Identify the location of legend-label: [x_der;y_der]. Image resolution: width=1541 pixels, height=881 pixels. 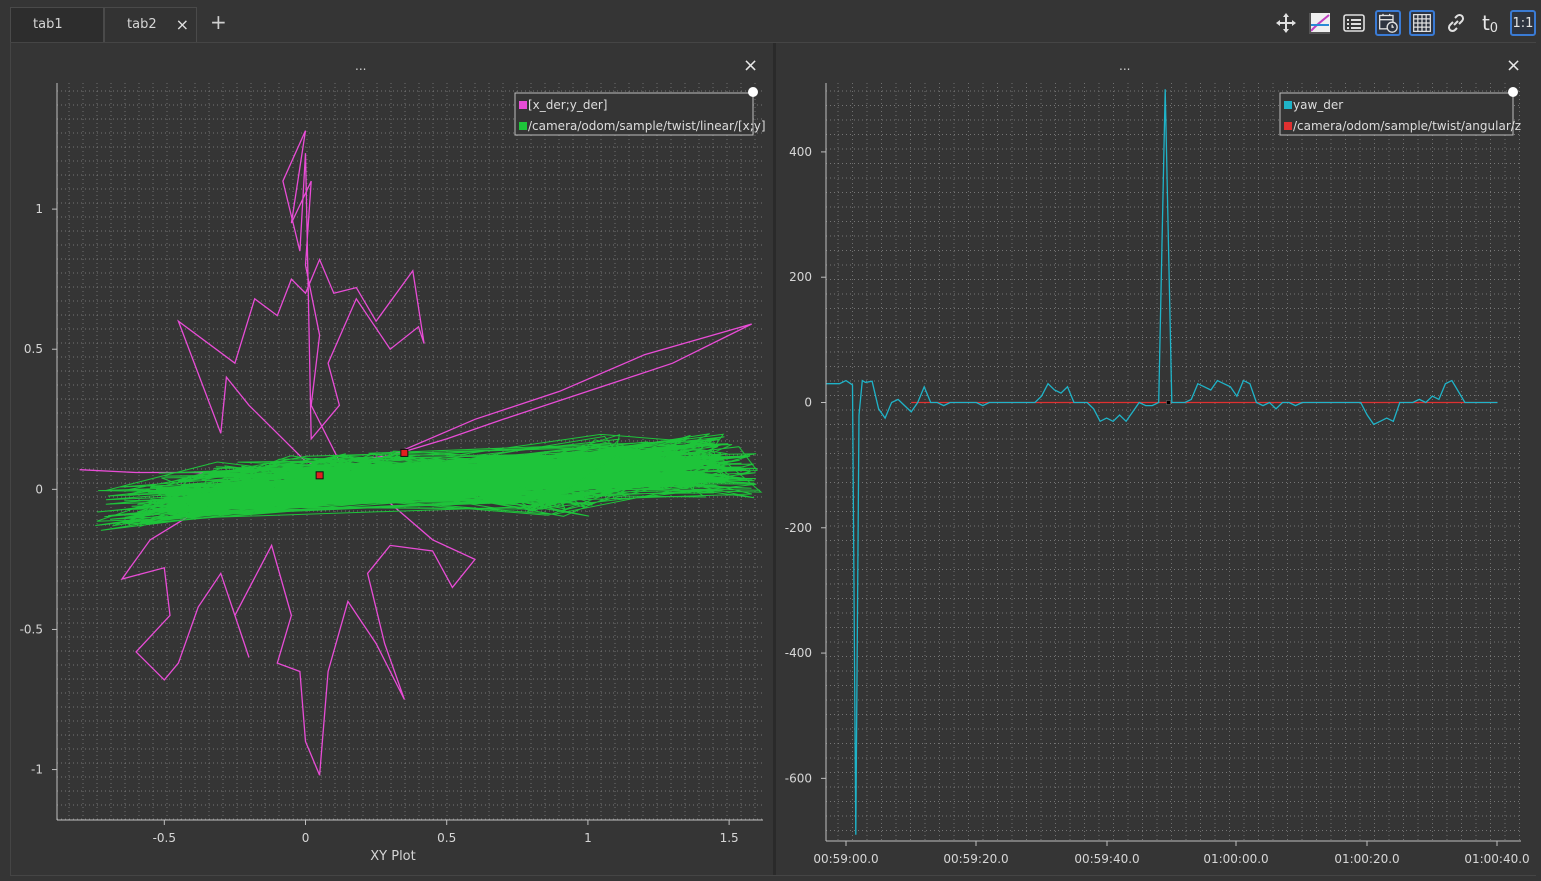
(567, 105).